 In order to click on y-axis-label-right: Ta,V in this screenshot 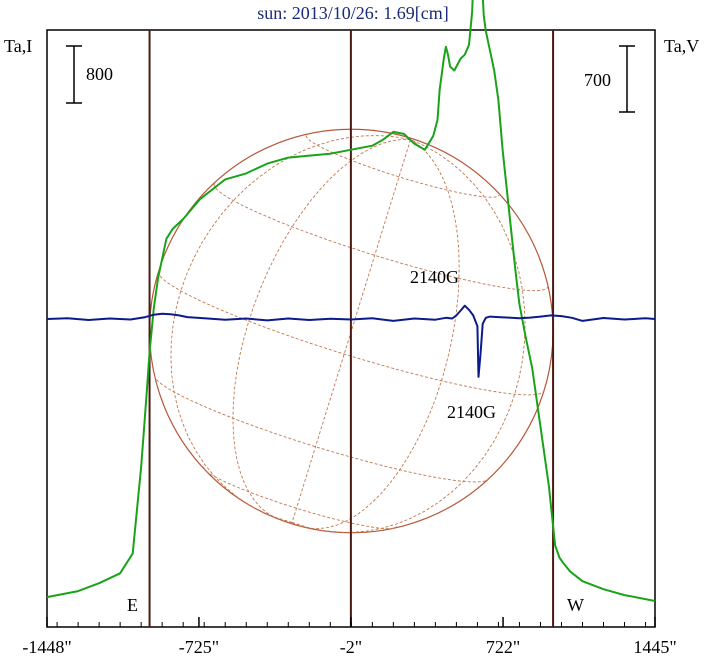, I will do `click(681, 46)`.